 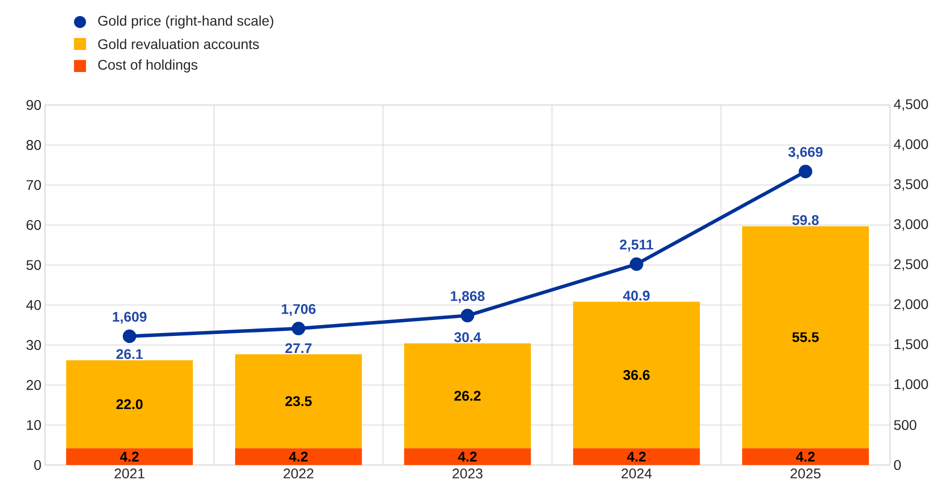 What do you see at coordinates (129, 318) in the screenshot?
I see `data-label: 1,609` at bounding box center [129, 318].